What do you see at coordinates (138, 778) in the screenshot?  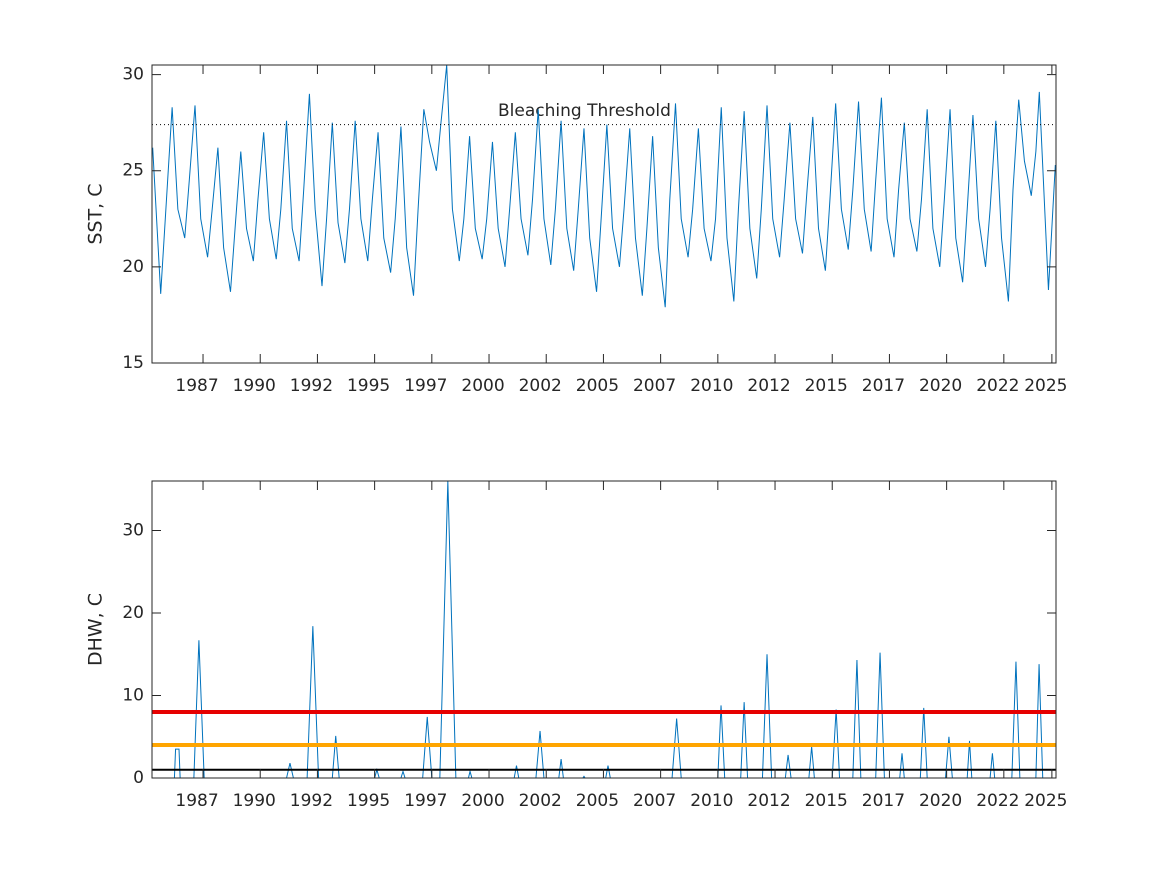 I see `y-tick-label: 0` at bounding box center [138, 778].